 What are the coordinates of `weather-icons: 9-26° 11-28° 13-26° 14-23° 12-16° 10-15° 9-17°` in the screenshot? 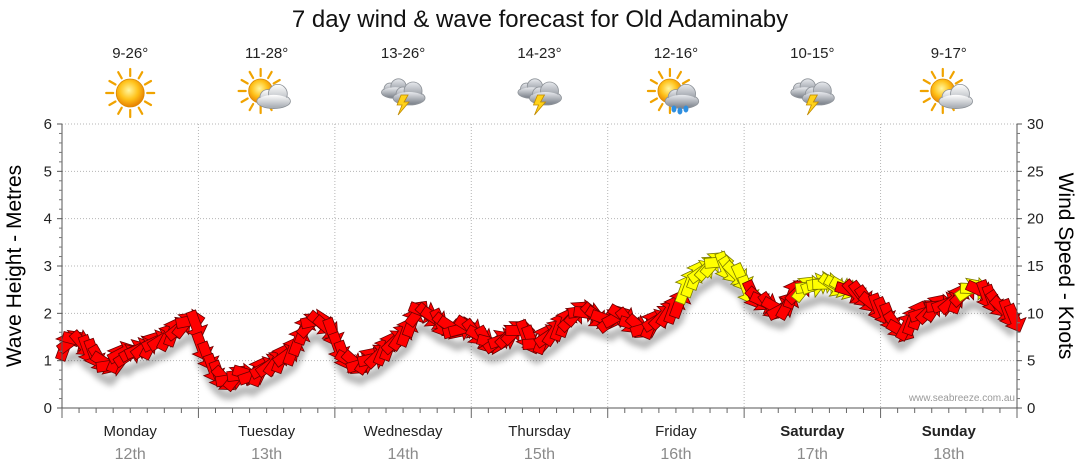 It's located at (539, 82).